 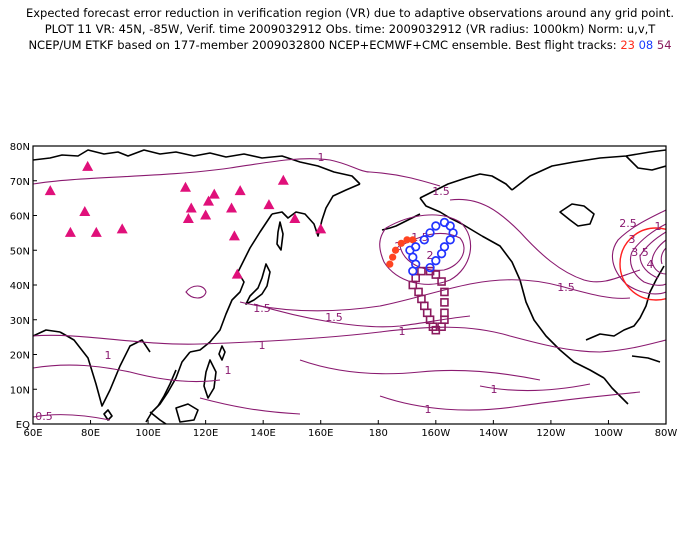 What do you see at coordinates (32, 433) in the screenshot?
I see `lon-label: 60E` at bounding box center [32, 433].